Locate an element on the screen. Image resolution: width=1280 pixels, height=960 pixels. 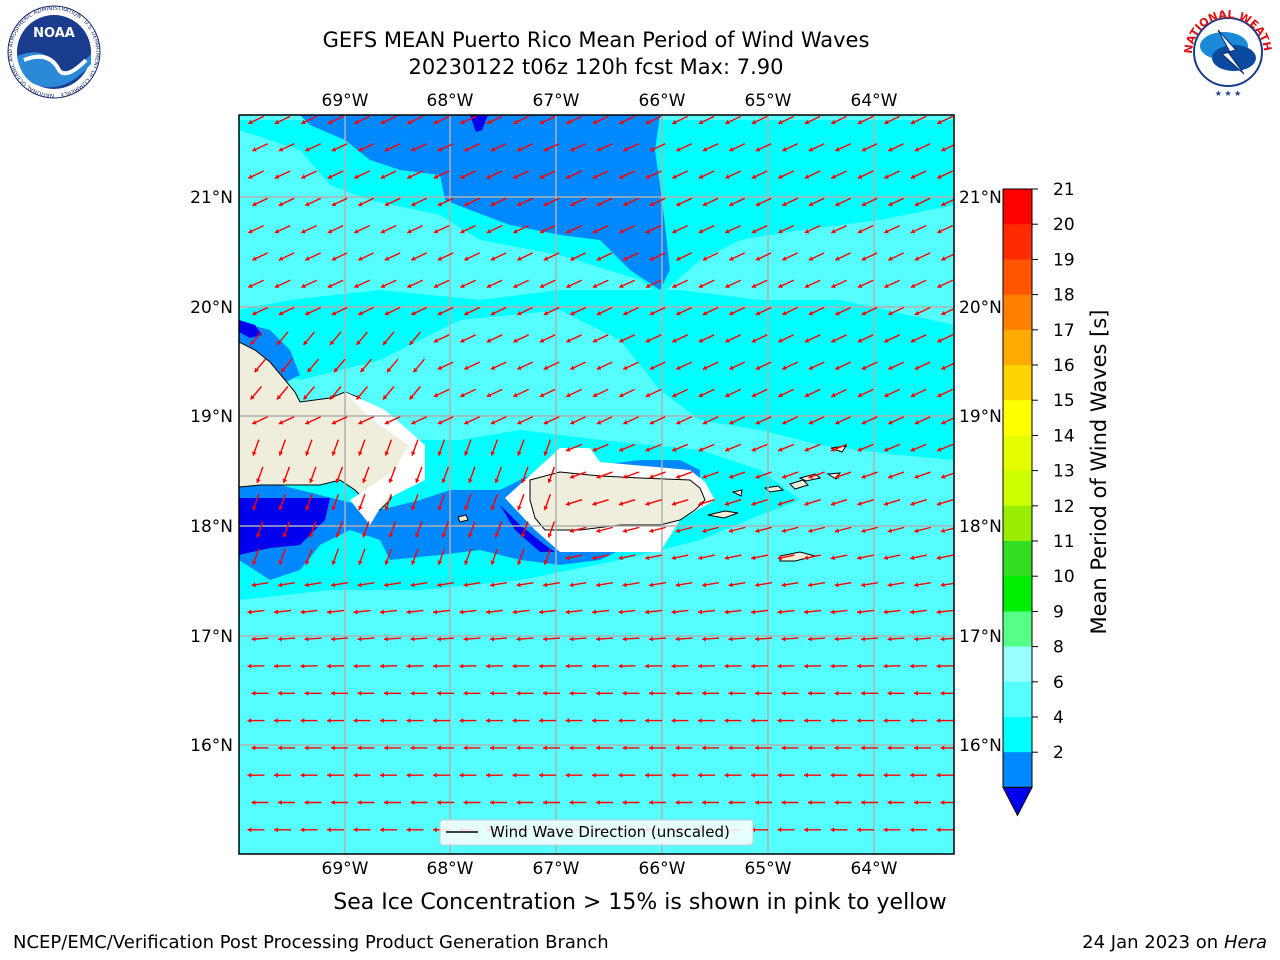
latitude-labels-left: 21°N 20°N 19°N 18°N 17°N 16°N is located at coordinates (211, 472).